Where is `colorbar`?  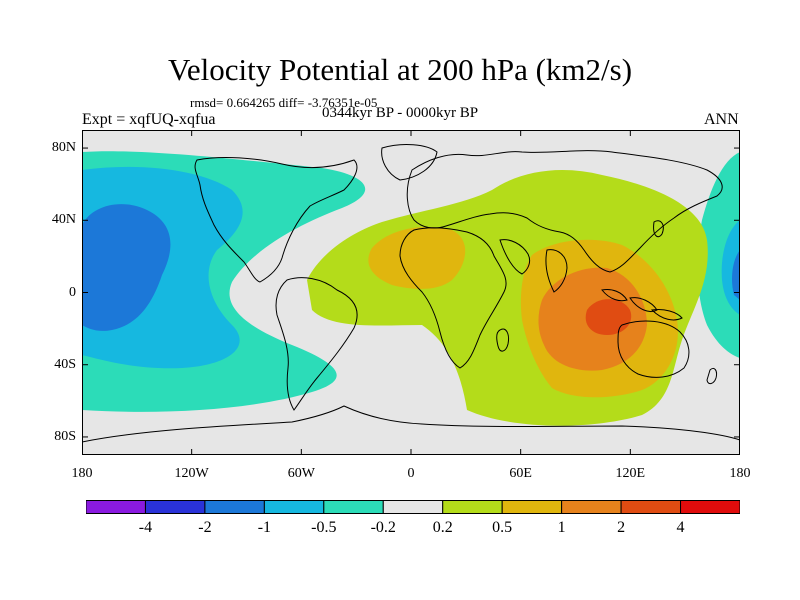
colorbar is located at coordinates (413, 507).